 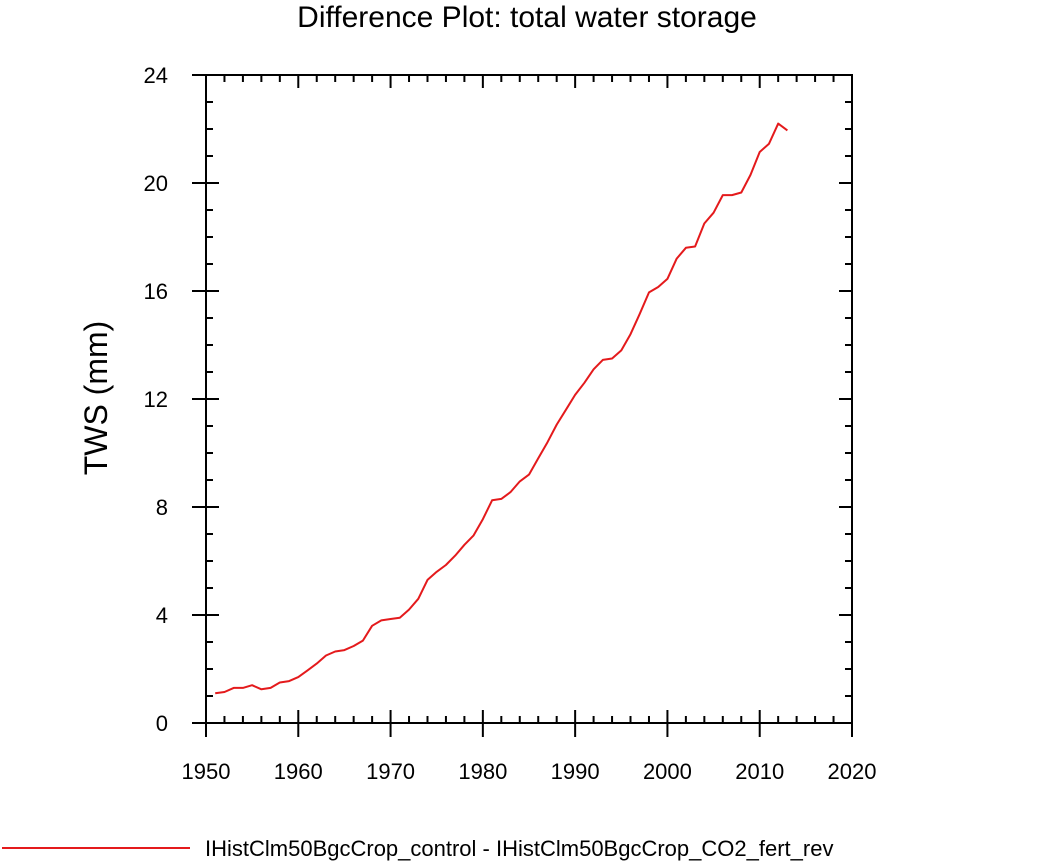 I want to click on y-axis-label: TWS (mm), so click(x=96, y=398).